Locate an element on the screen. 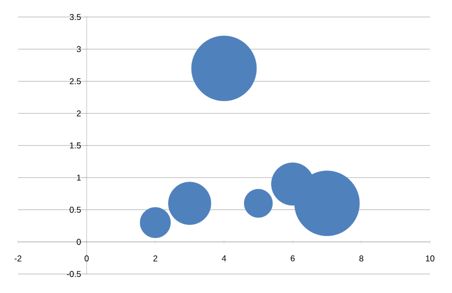 The image size is (452, 293). y-tick-label: 3.5 is located at coordinates (75, 17).